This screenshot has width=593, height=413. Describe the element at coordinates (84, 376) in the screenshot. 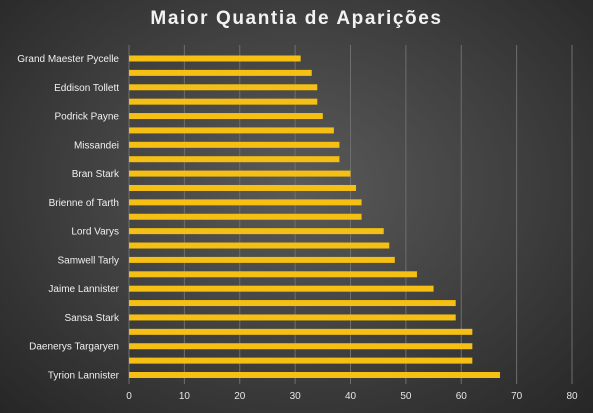

I see `category-label: Tyrion Lannister` at that location.